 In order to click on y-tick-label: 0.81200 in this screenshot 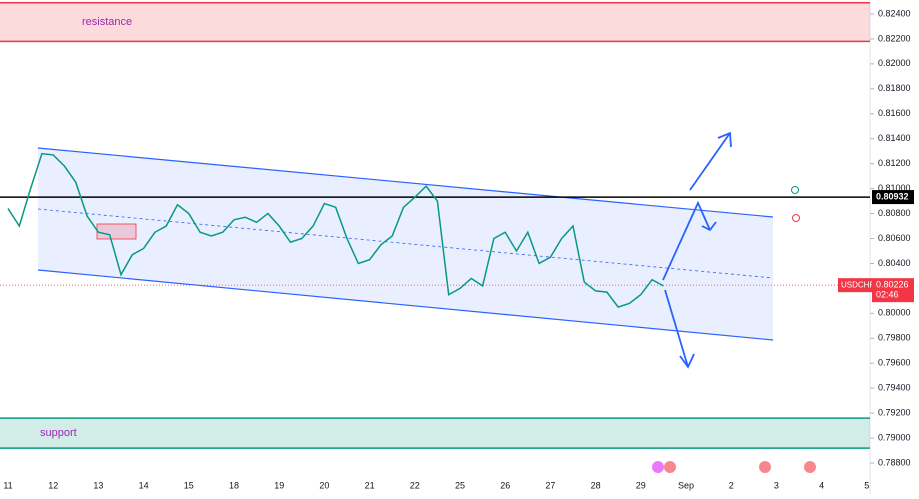, I will do `click(894, 163)`.